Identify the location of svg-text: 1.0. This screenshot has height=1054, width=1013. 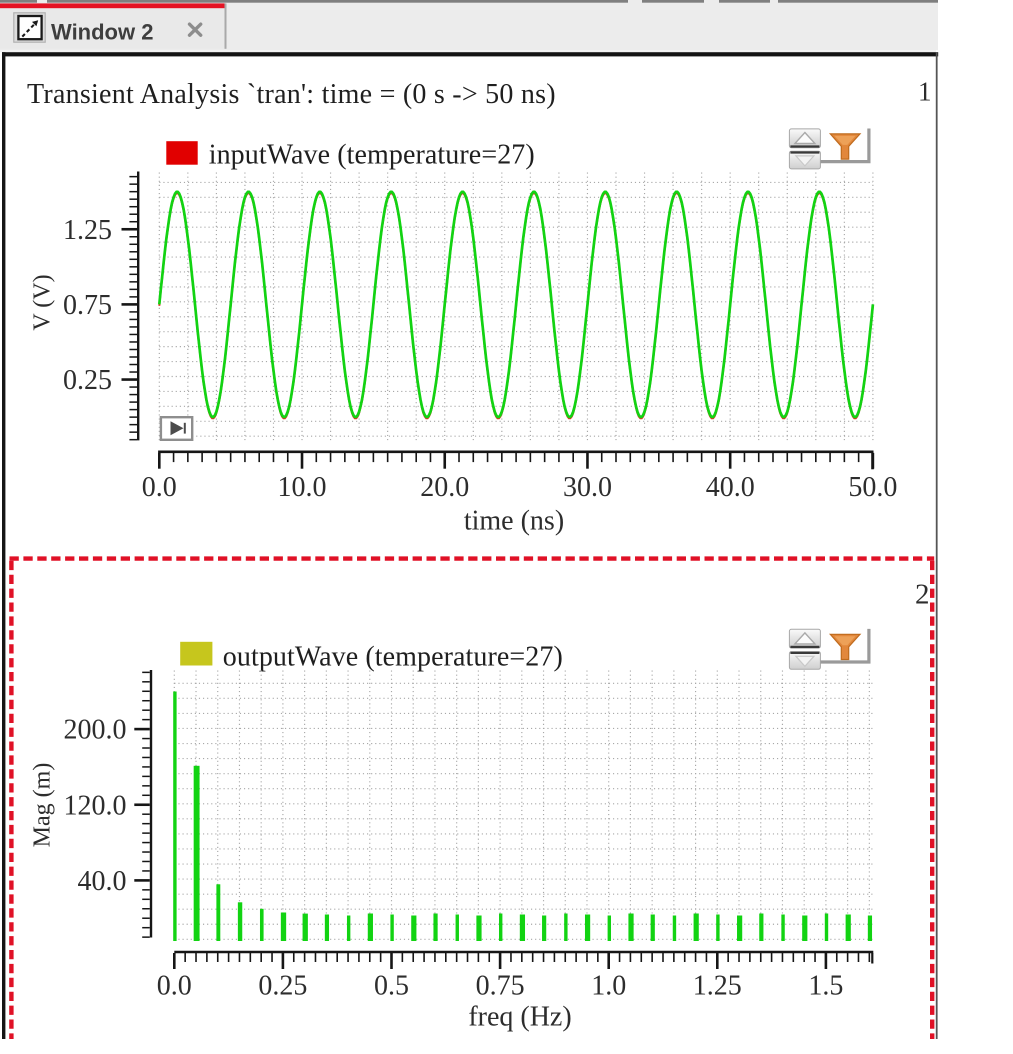
(608, 986).